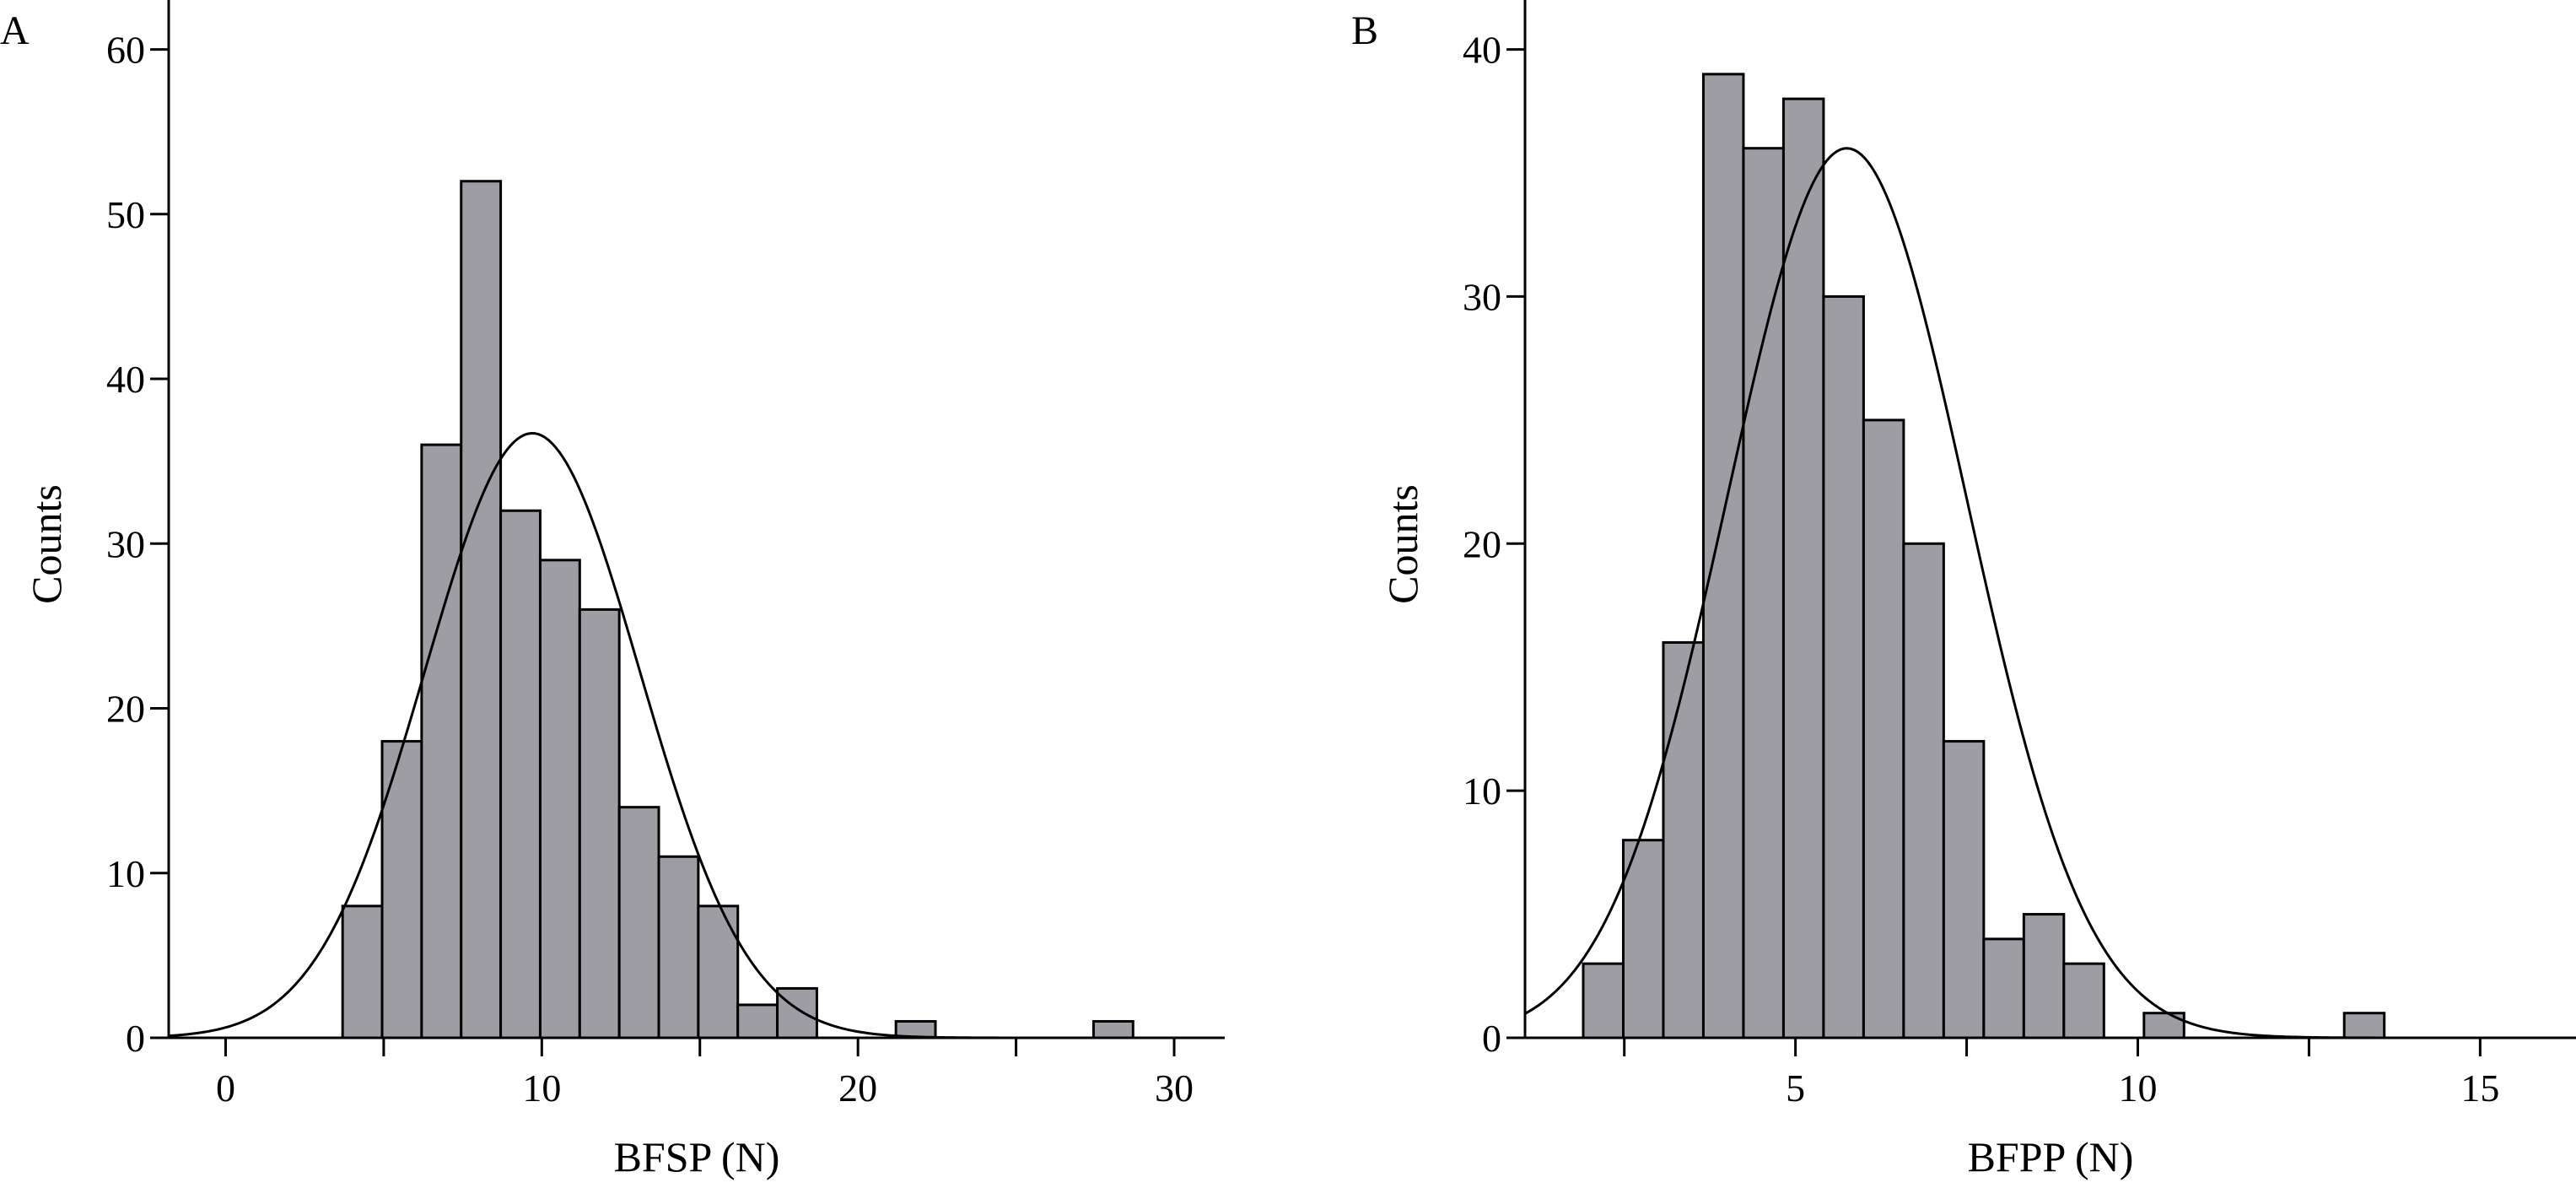 This screenshot has width=2576, height=1188. Describe the element at coordinates (125, 214) in the screenshot. I see `y-tick-label: 50` at that location.